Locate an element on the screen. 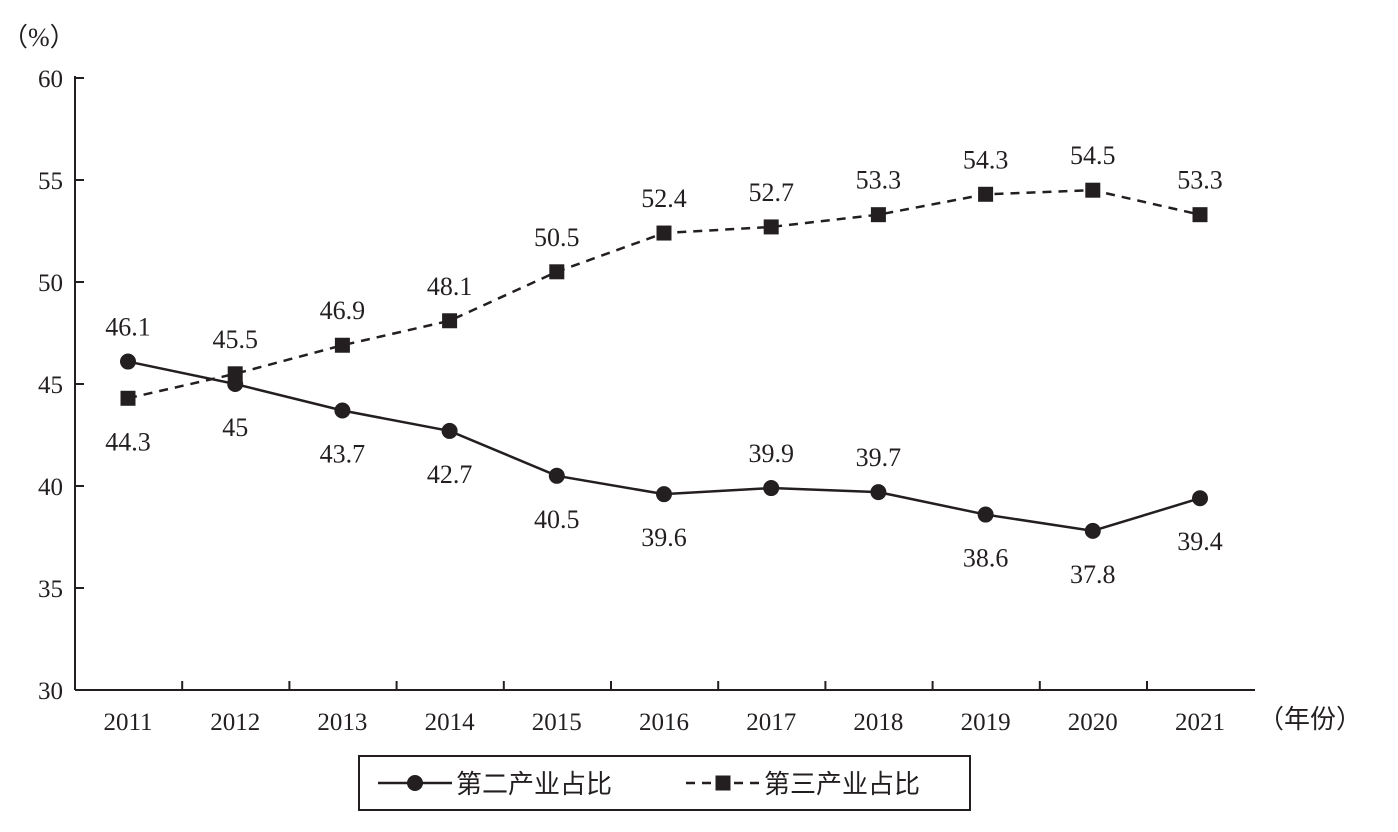 This screenshot has height=832, width=1398. x-tick-label: 2016 is located at coordinates (664, 722).